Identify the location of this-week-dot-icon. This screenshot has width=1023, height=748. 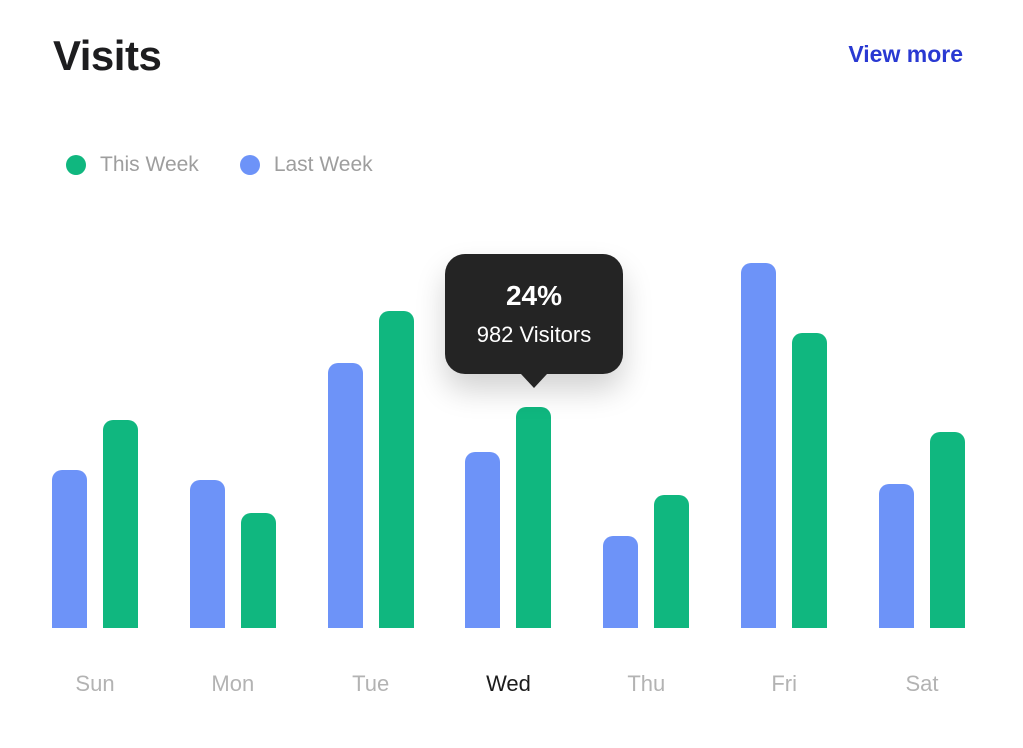
(76, 165).